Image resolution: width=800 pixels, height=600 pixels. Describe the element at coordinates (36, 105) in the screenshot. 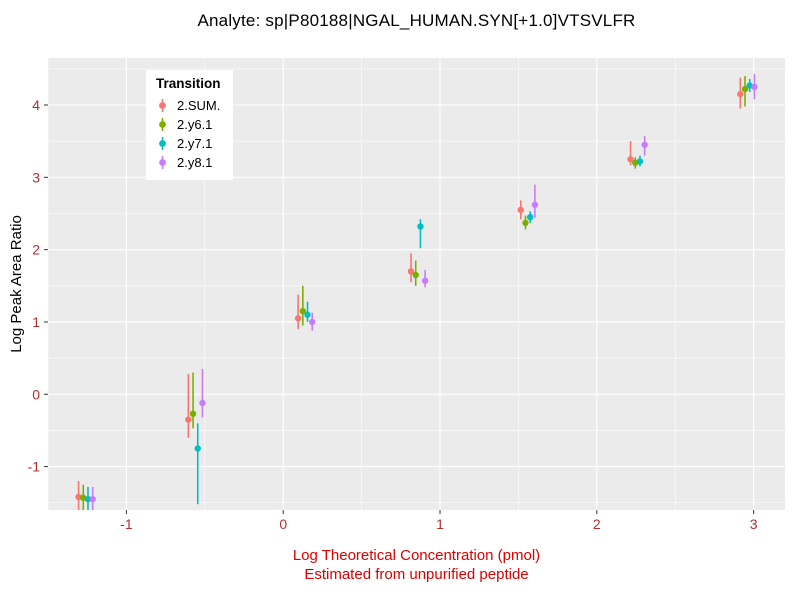

I see `y-tick-label: 4` at that location.